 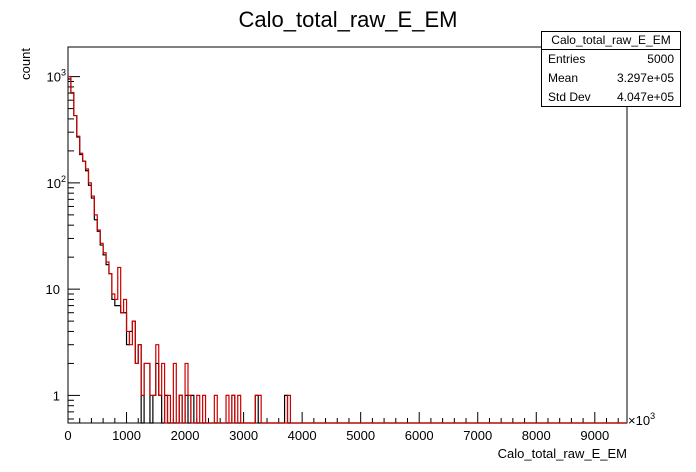 I want to click on x-tick-label: 9000, so click(x=594, y=435).